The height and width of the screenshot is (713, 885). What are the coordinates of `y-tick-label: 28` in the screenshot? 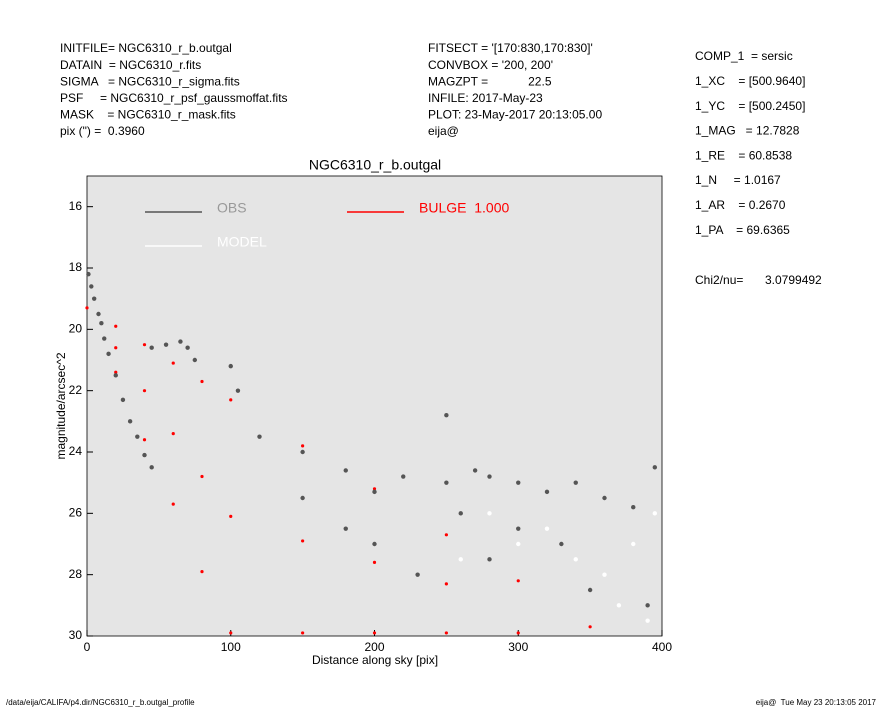 It's located at (76, 574).